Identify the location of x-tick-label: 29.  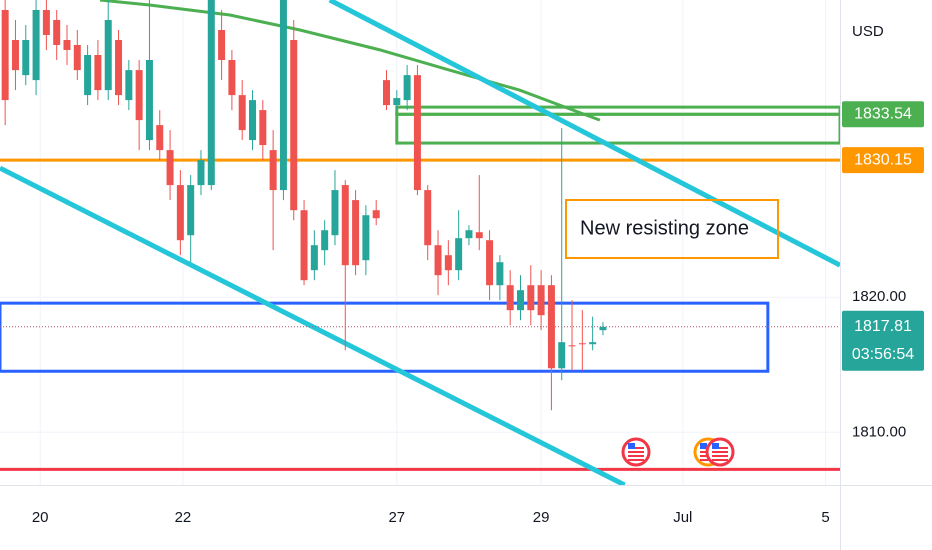
(541, 517).